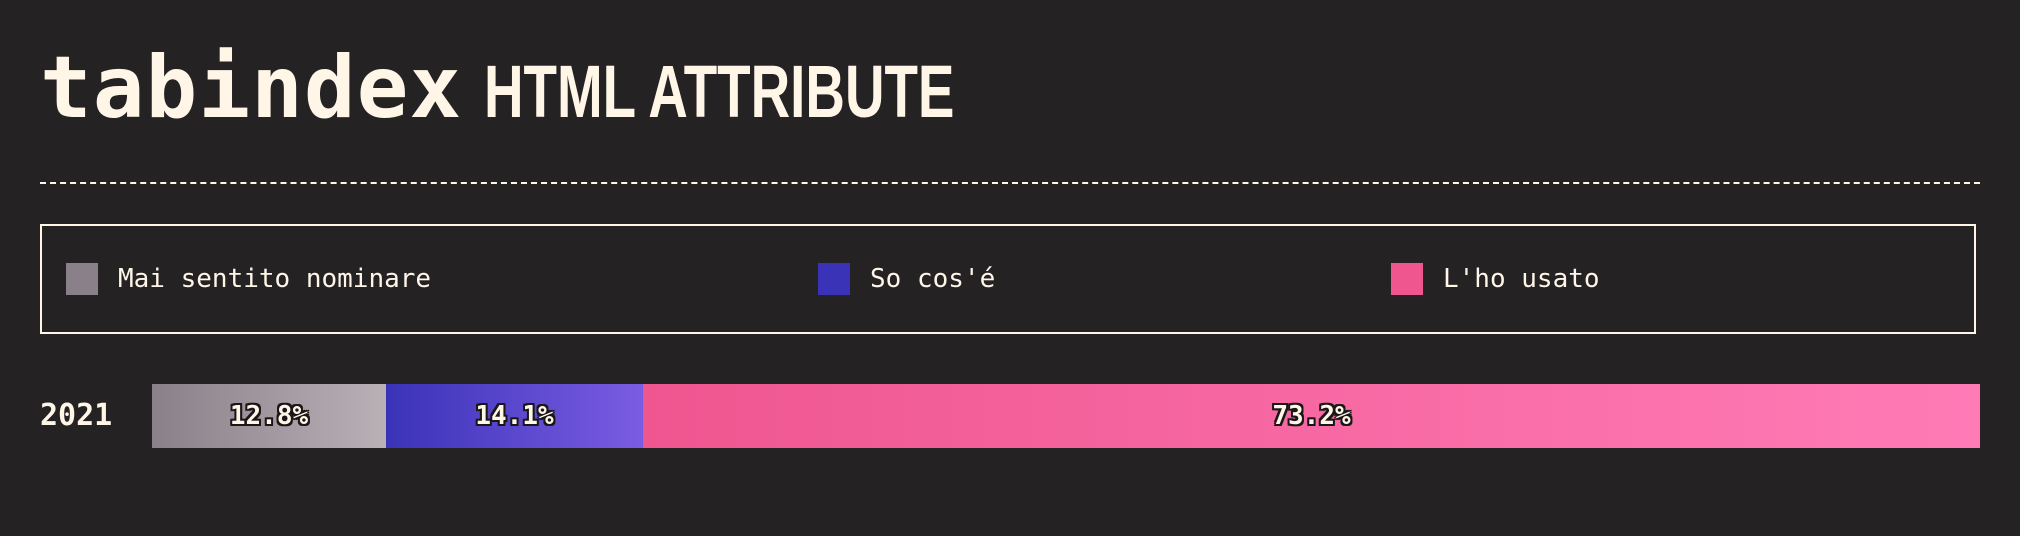 The image size is (2020, 536). What do you see at coordinates (719, 91) in the screenshot?
I see `title-attribute-type: HTML ATTRIBUTE` at bounding box center [719, 91].